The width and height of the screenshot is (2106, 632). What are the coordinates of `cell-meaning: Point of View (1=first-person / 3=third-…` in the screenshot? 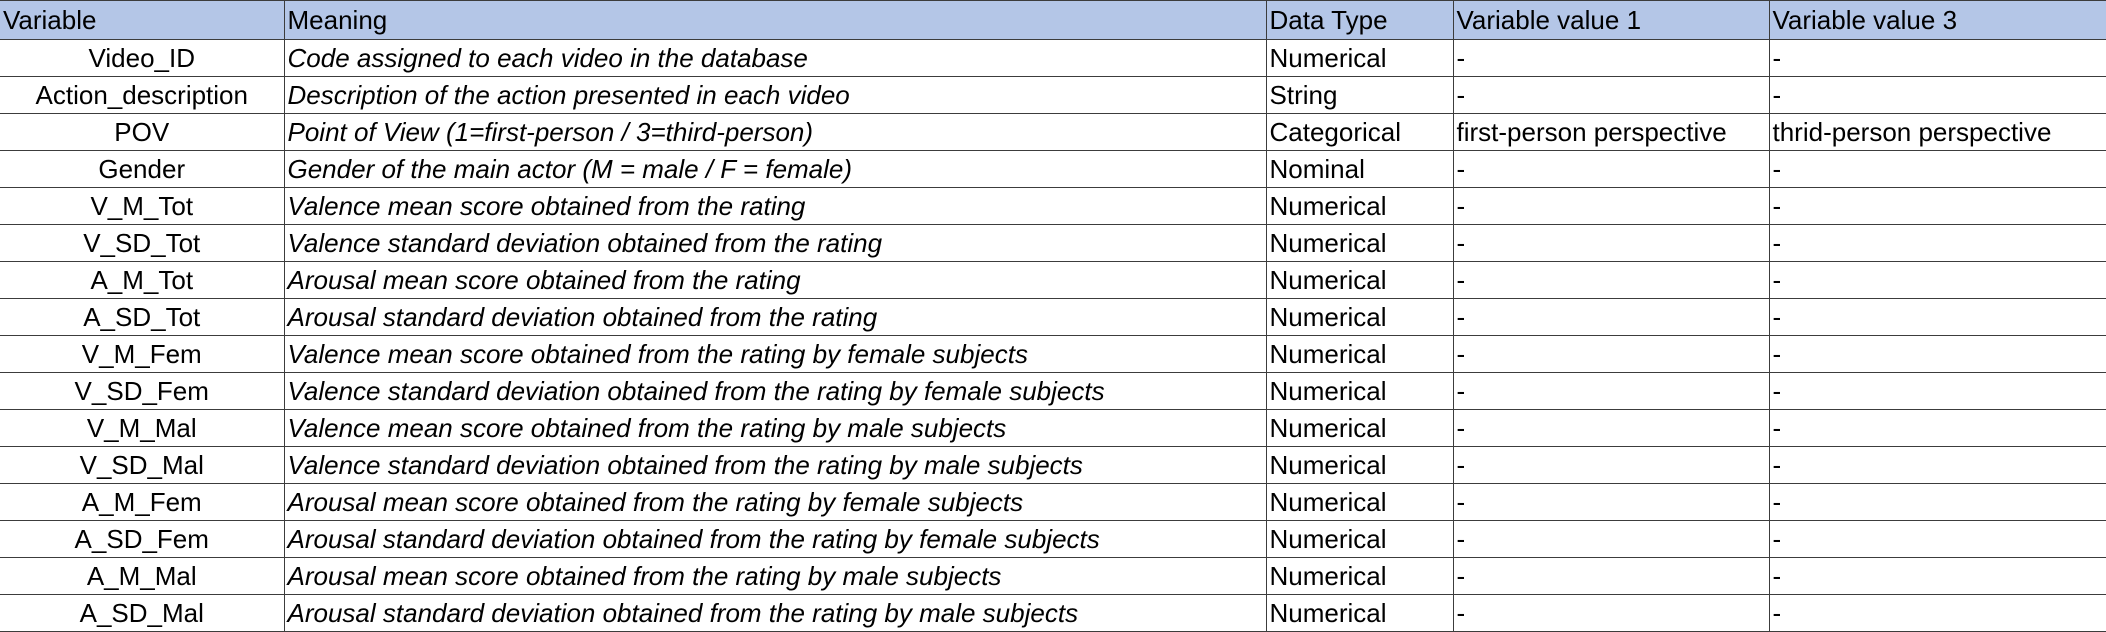 It's located at (775, 132).